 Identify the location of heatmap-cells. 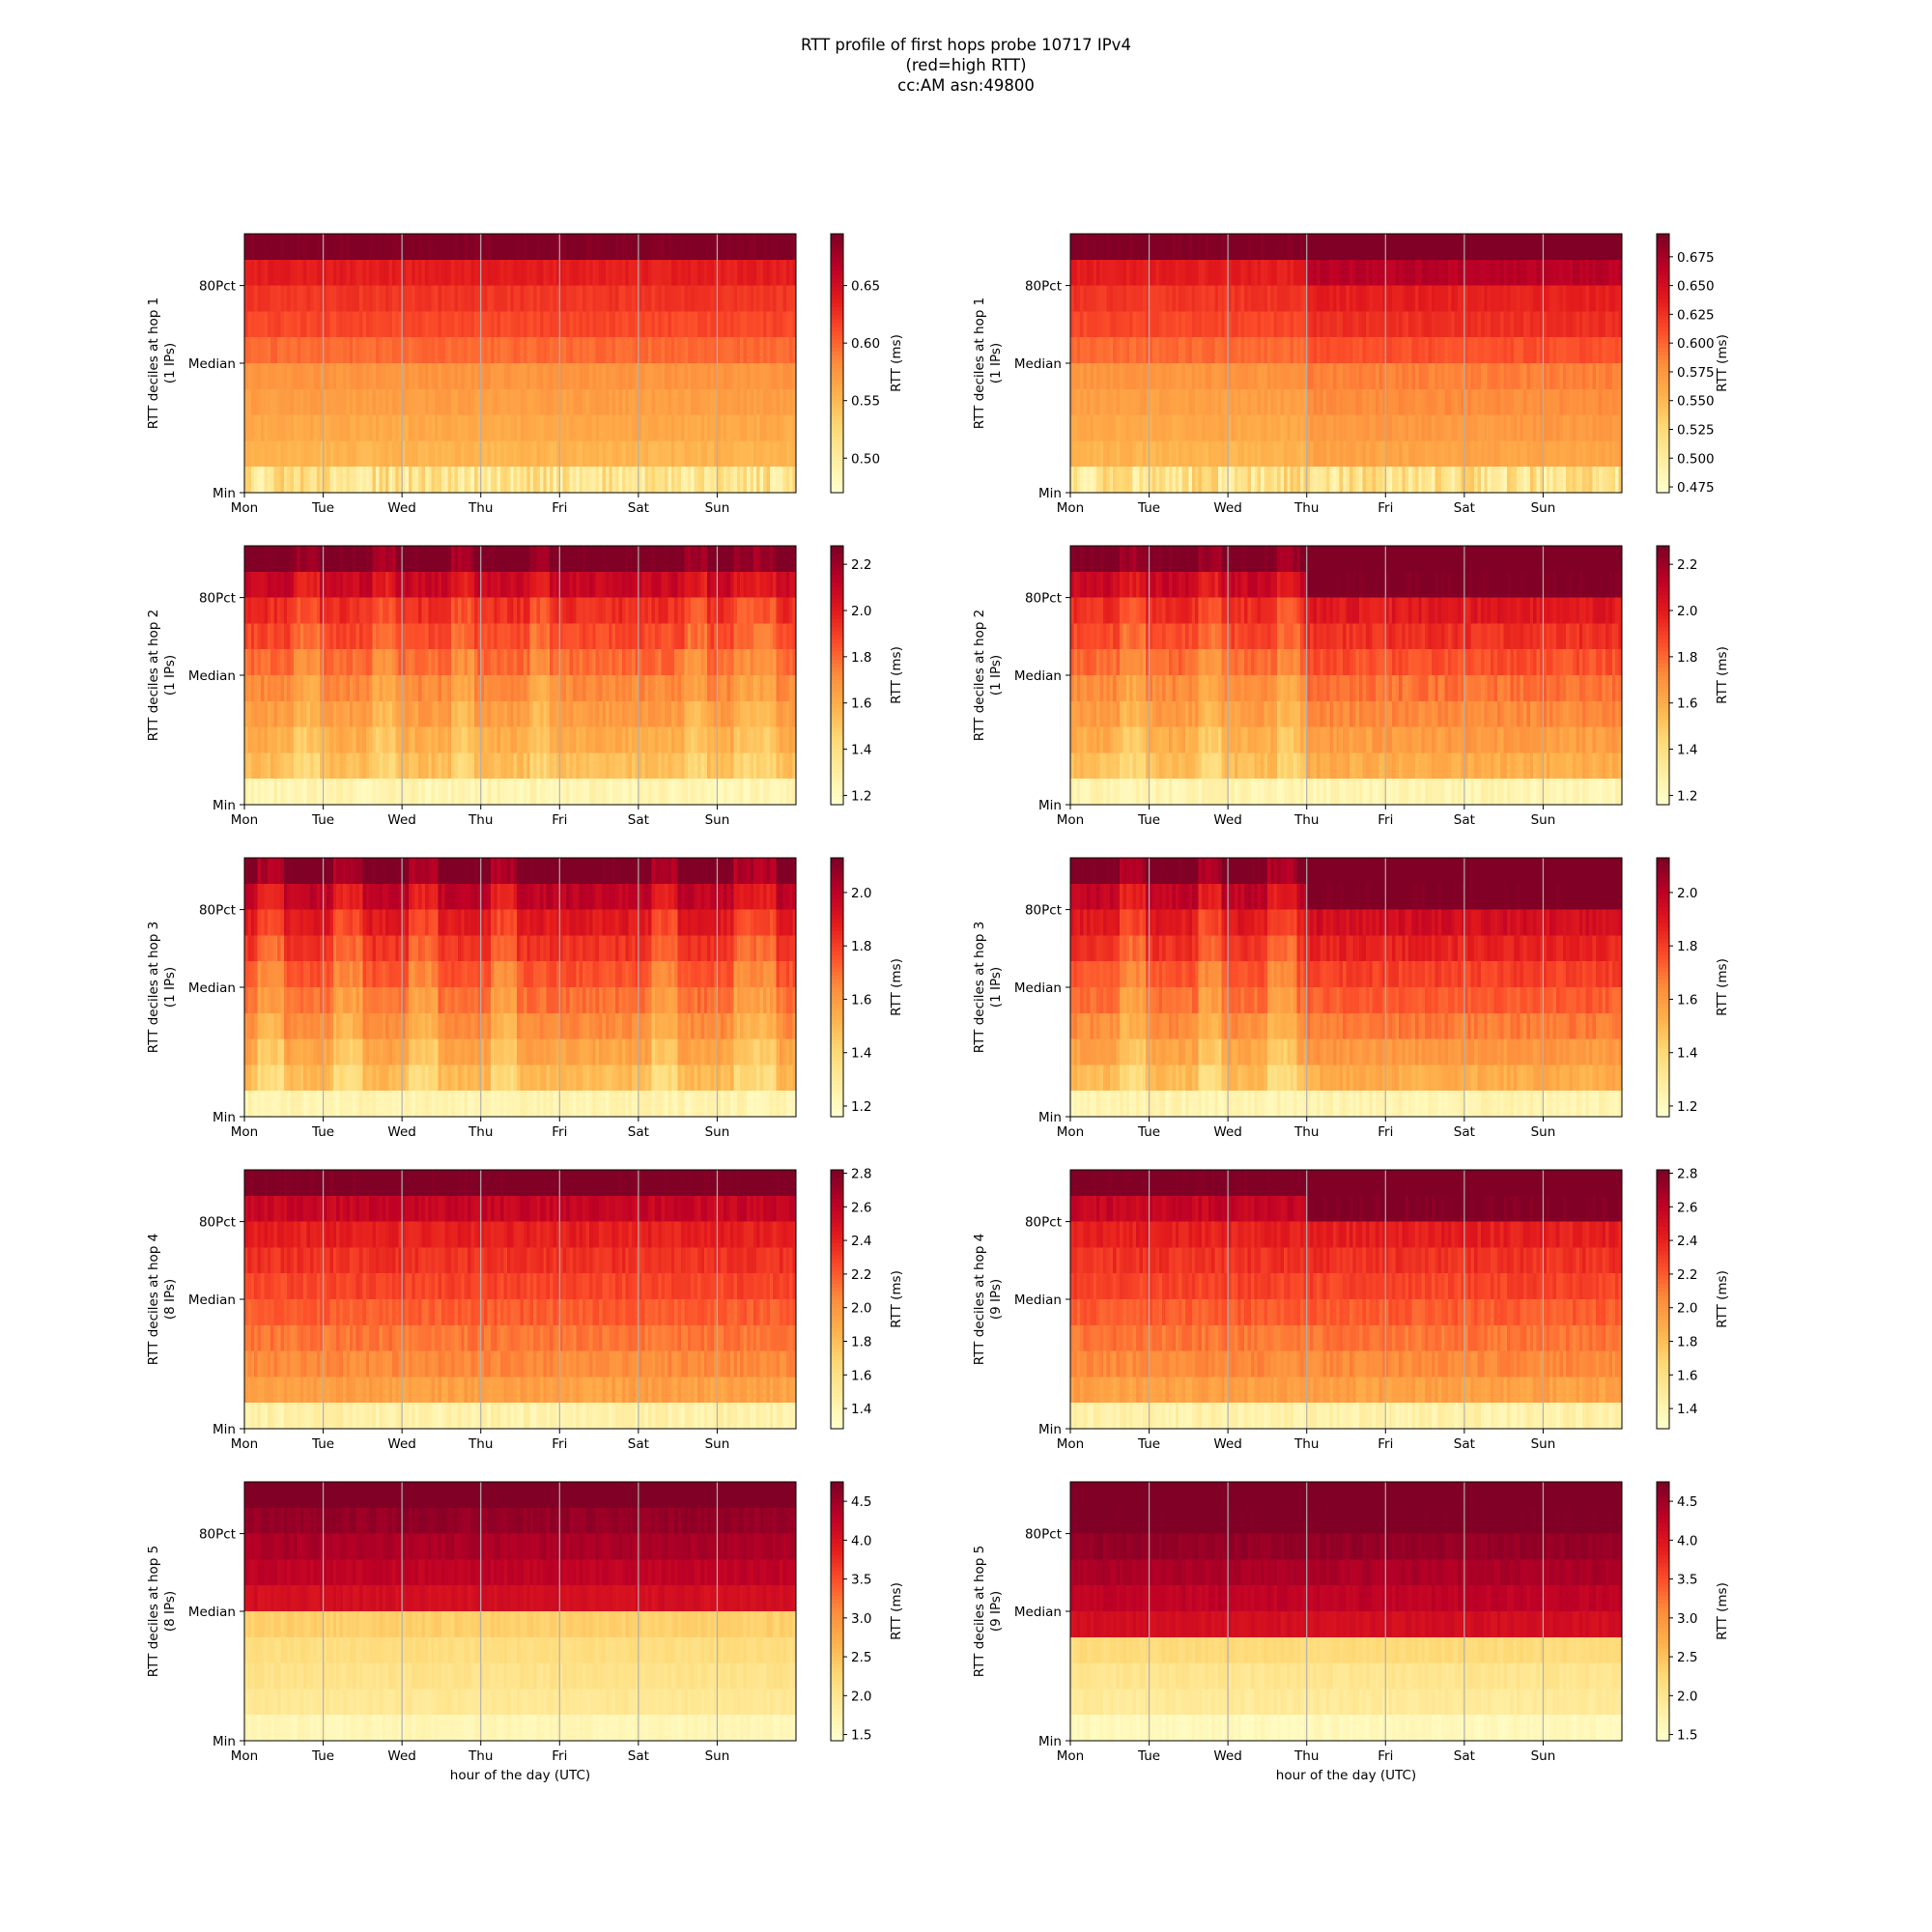
(520, 676).